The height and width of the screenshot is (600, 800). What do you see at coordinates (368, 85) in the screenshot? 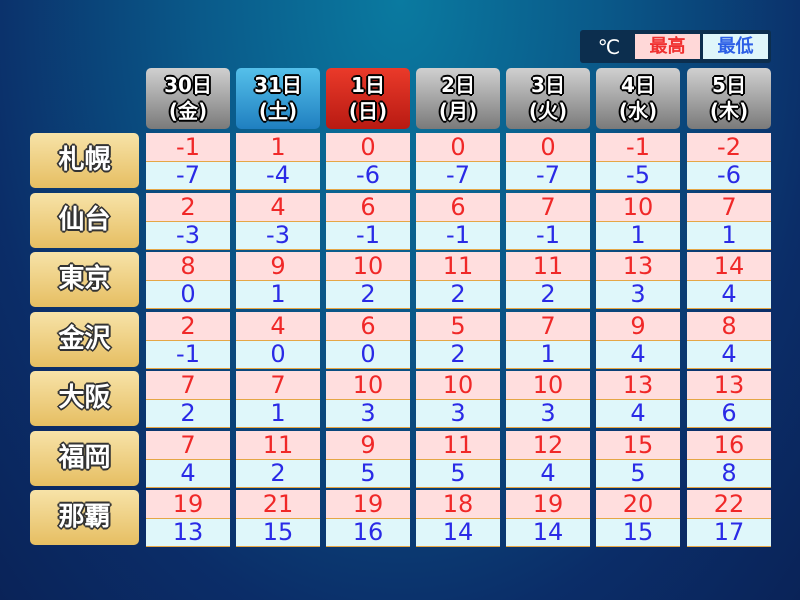
I see `day-date: 1日` at bounding box center [368, 85].